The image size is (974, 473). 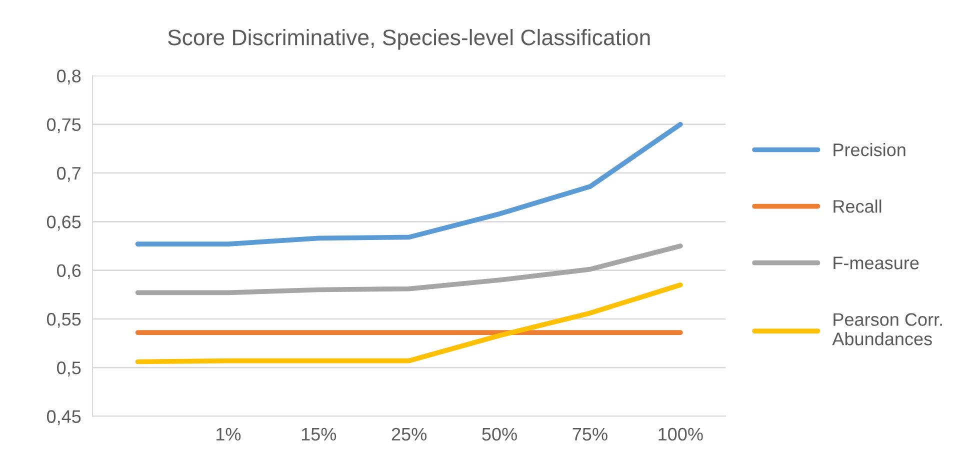 I want to click on y-tick-label: 0,75, so click(x=63, y=126).